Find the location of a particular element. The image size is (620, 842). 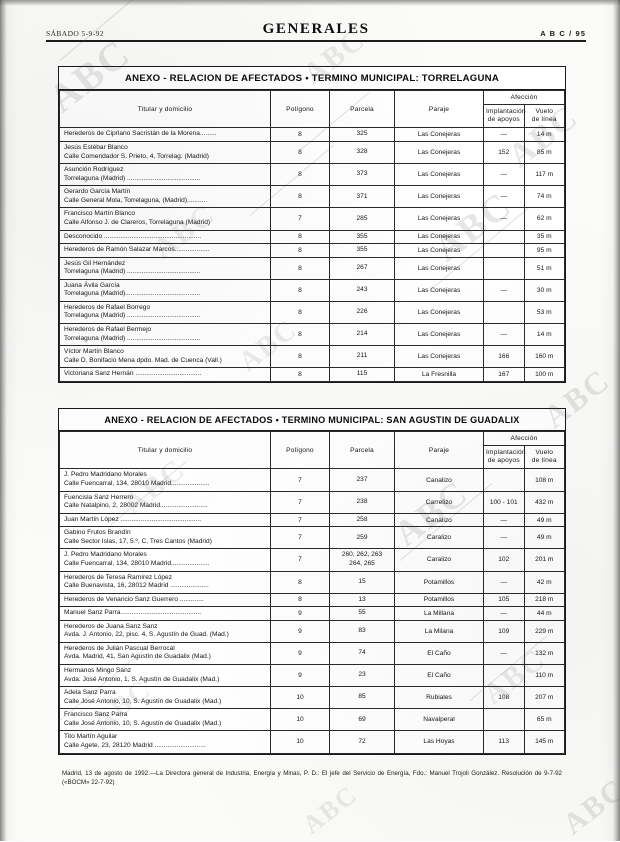

cell-parcela: 237 is located at coordinates (362, 480).